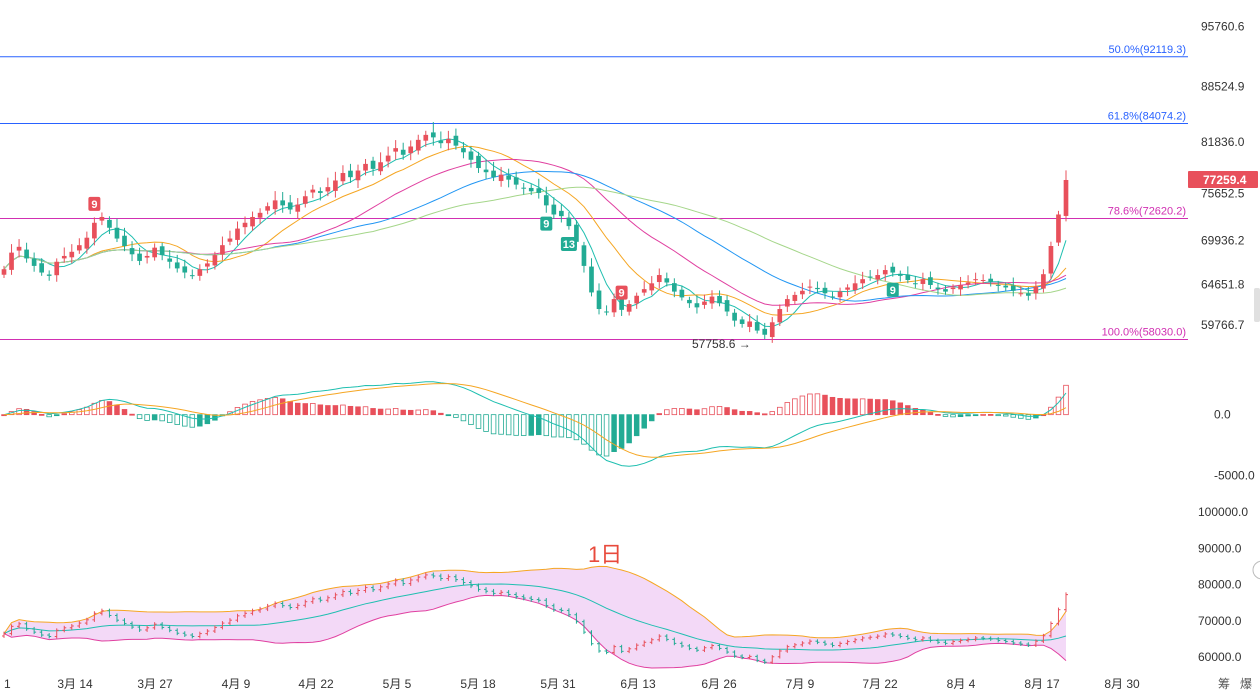 This screenshot has height=696, width=1260. I want to click on date-tick-7: 5月 31, so click(558, 684).